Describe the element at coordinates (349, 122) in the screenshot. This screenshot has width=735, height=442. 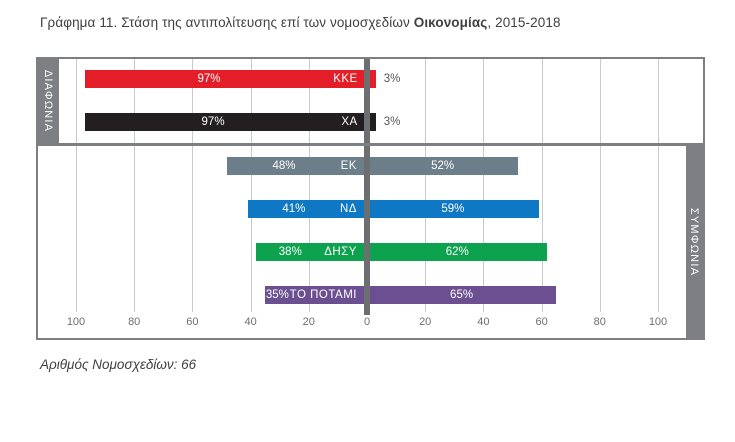
I see `party-label: ΧΑ` at that location.